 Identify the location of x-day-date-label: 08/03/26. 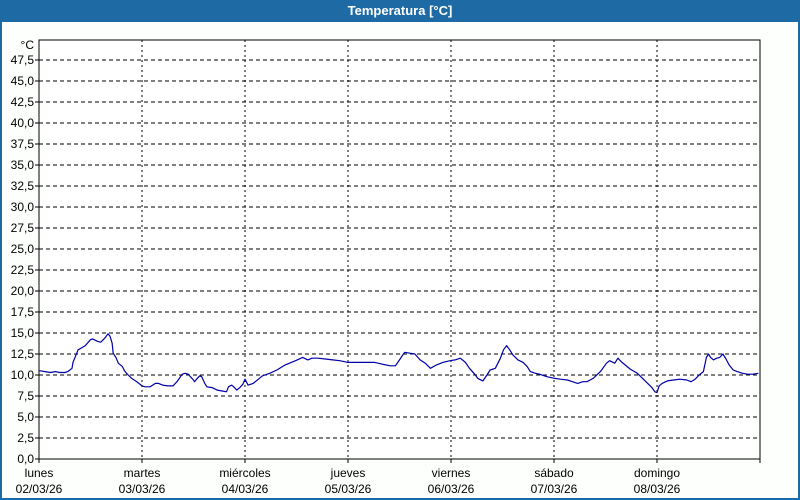
(657, 489).